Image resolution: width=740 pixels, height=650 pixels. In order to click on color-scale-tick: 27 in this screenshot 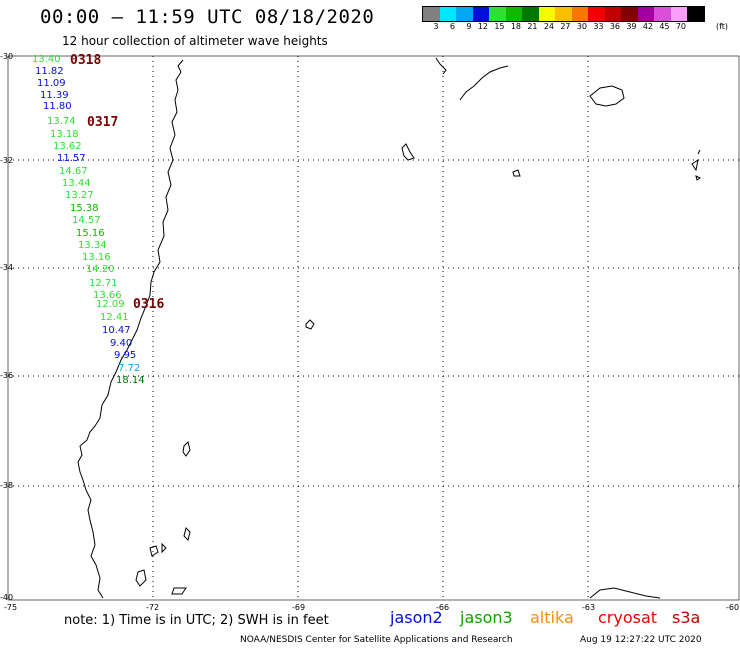, I will do `click(565, 26)`.